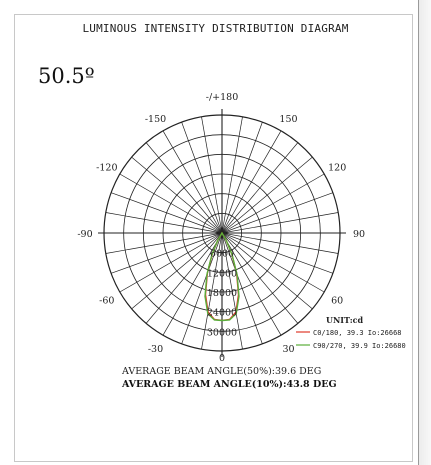  What do you see at coordinates (424, 232) in the screenshot?
I see `adjacent-panel-edge` at bounding box center [424, 232].